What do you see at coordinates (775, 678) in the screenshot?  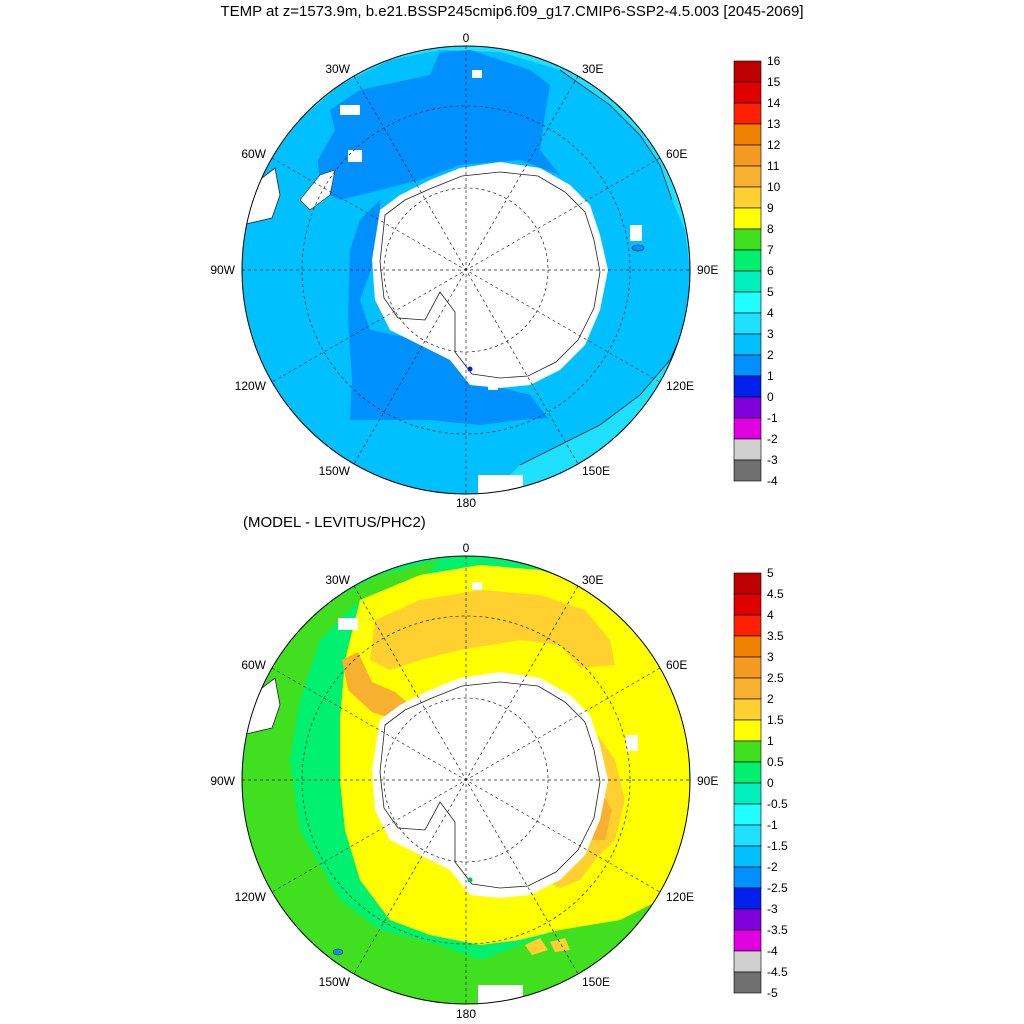 I see `colorbar-label: 2.5` at bounding box center [775, 678].